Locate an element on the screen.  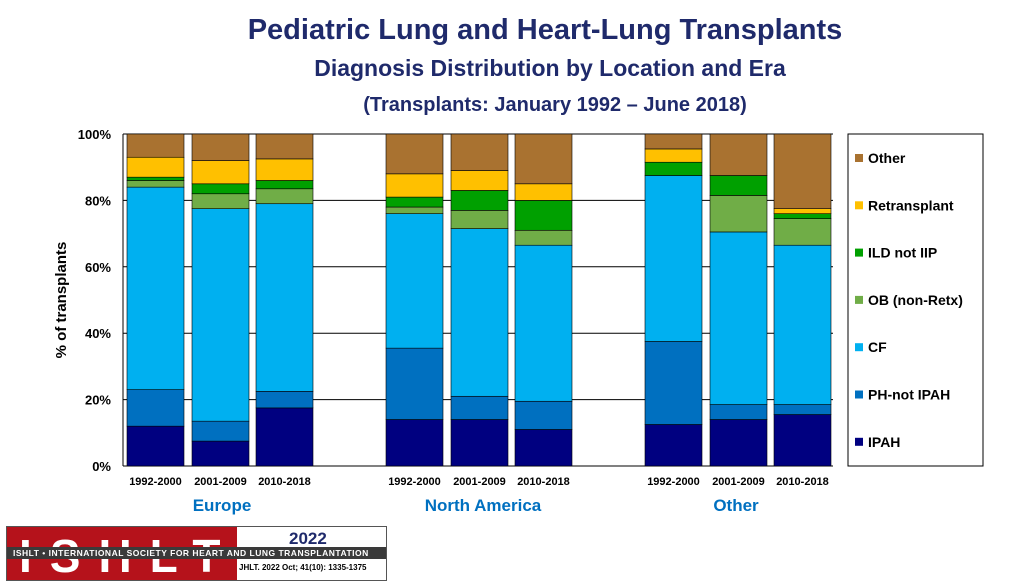
y-tick-label: 60% is located at coordinates (98, 267).